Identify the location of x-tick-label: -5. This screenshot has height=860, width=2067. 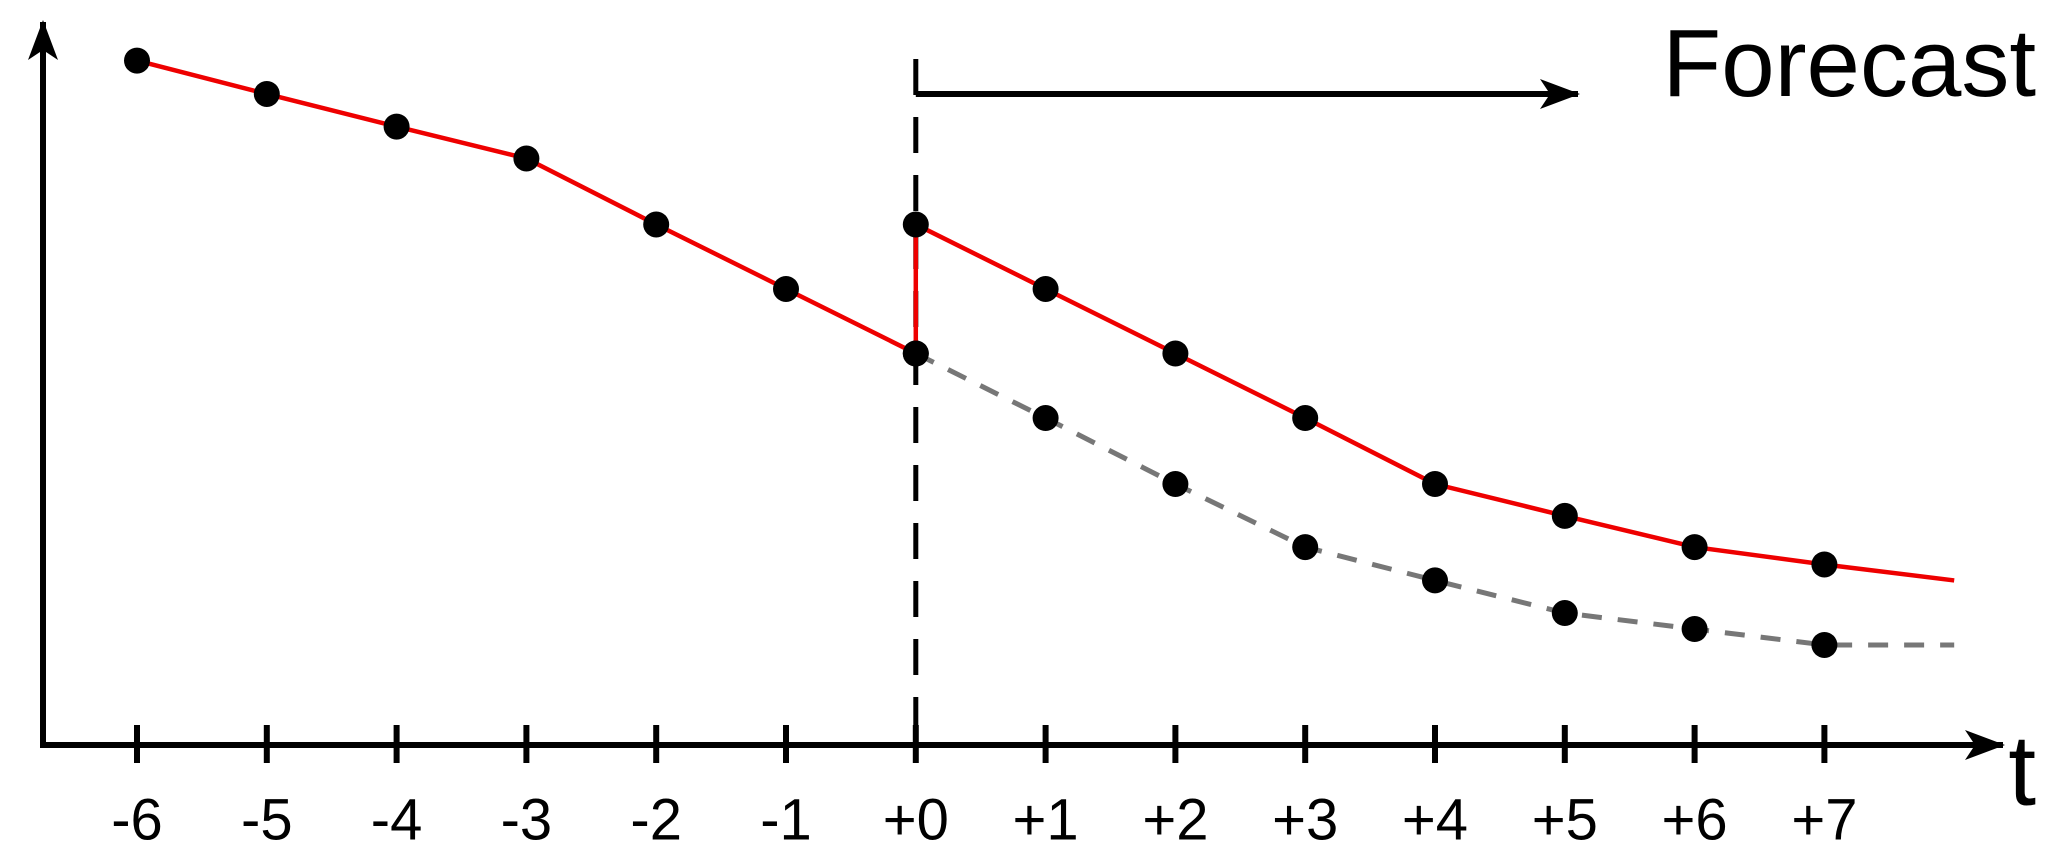
(267, 819).